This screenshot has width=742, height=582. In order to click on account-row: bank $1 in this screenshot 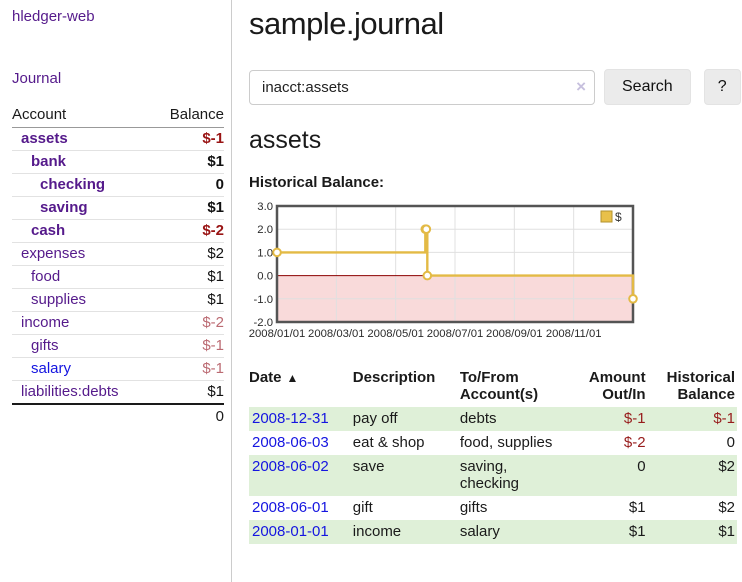, I will do `click(118, 162)`.